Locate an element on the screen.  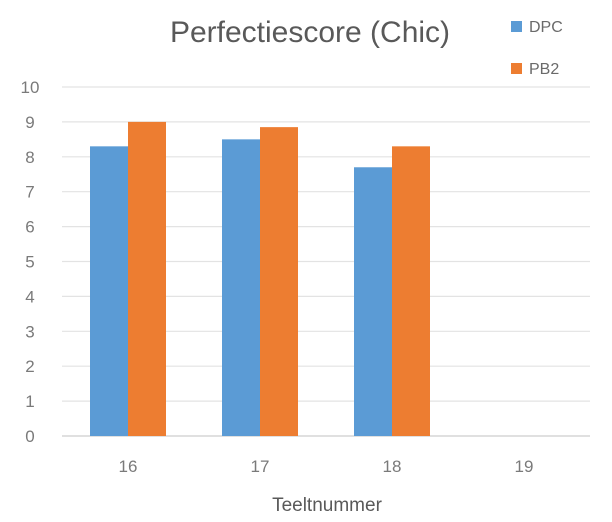
y-tick-label: 10 is located at coordinates (30, 87).